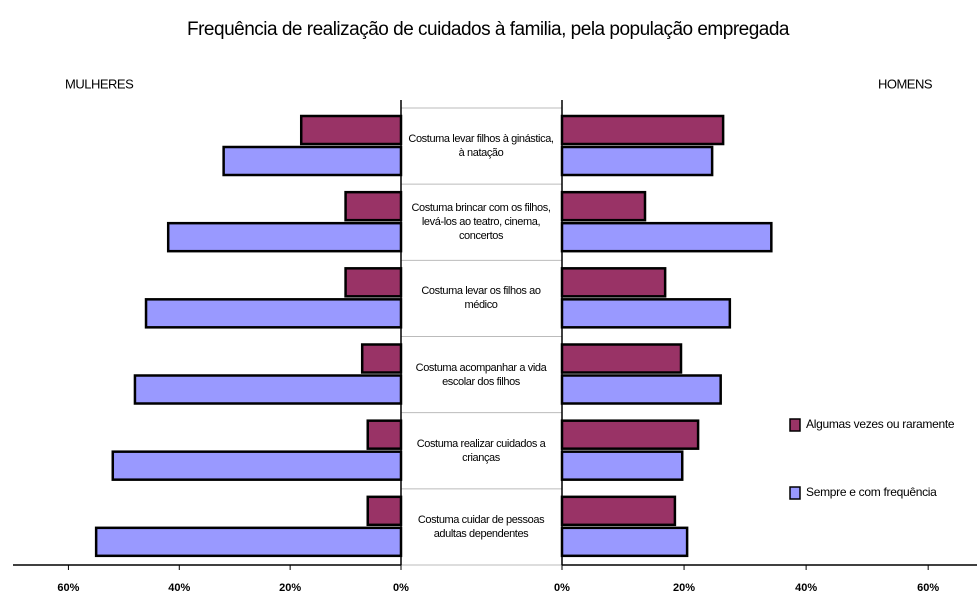  Describe the element at coordinates (905, 83) in the screenshot. I see `panel-label: HOMENS` at that location.